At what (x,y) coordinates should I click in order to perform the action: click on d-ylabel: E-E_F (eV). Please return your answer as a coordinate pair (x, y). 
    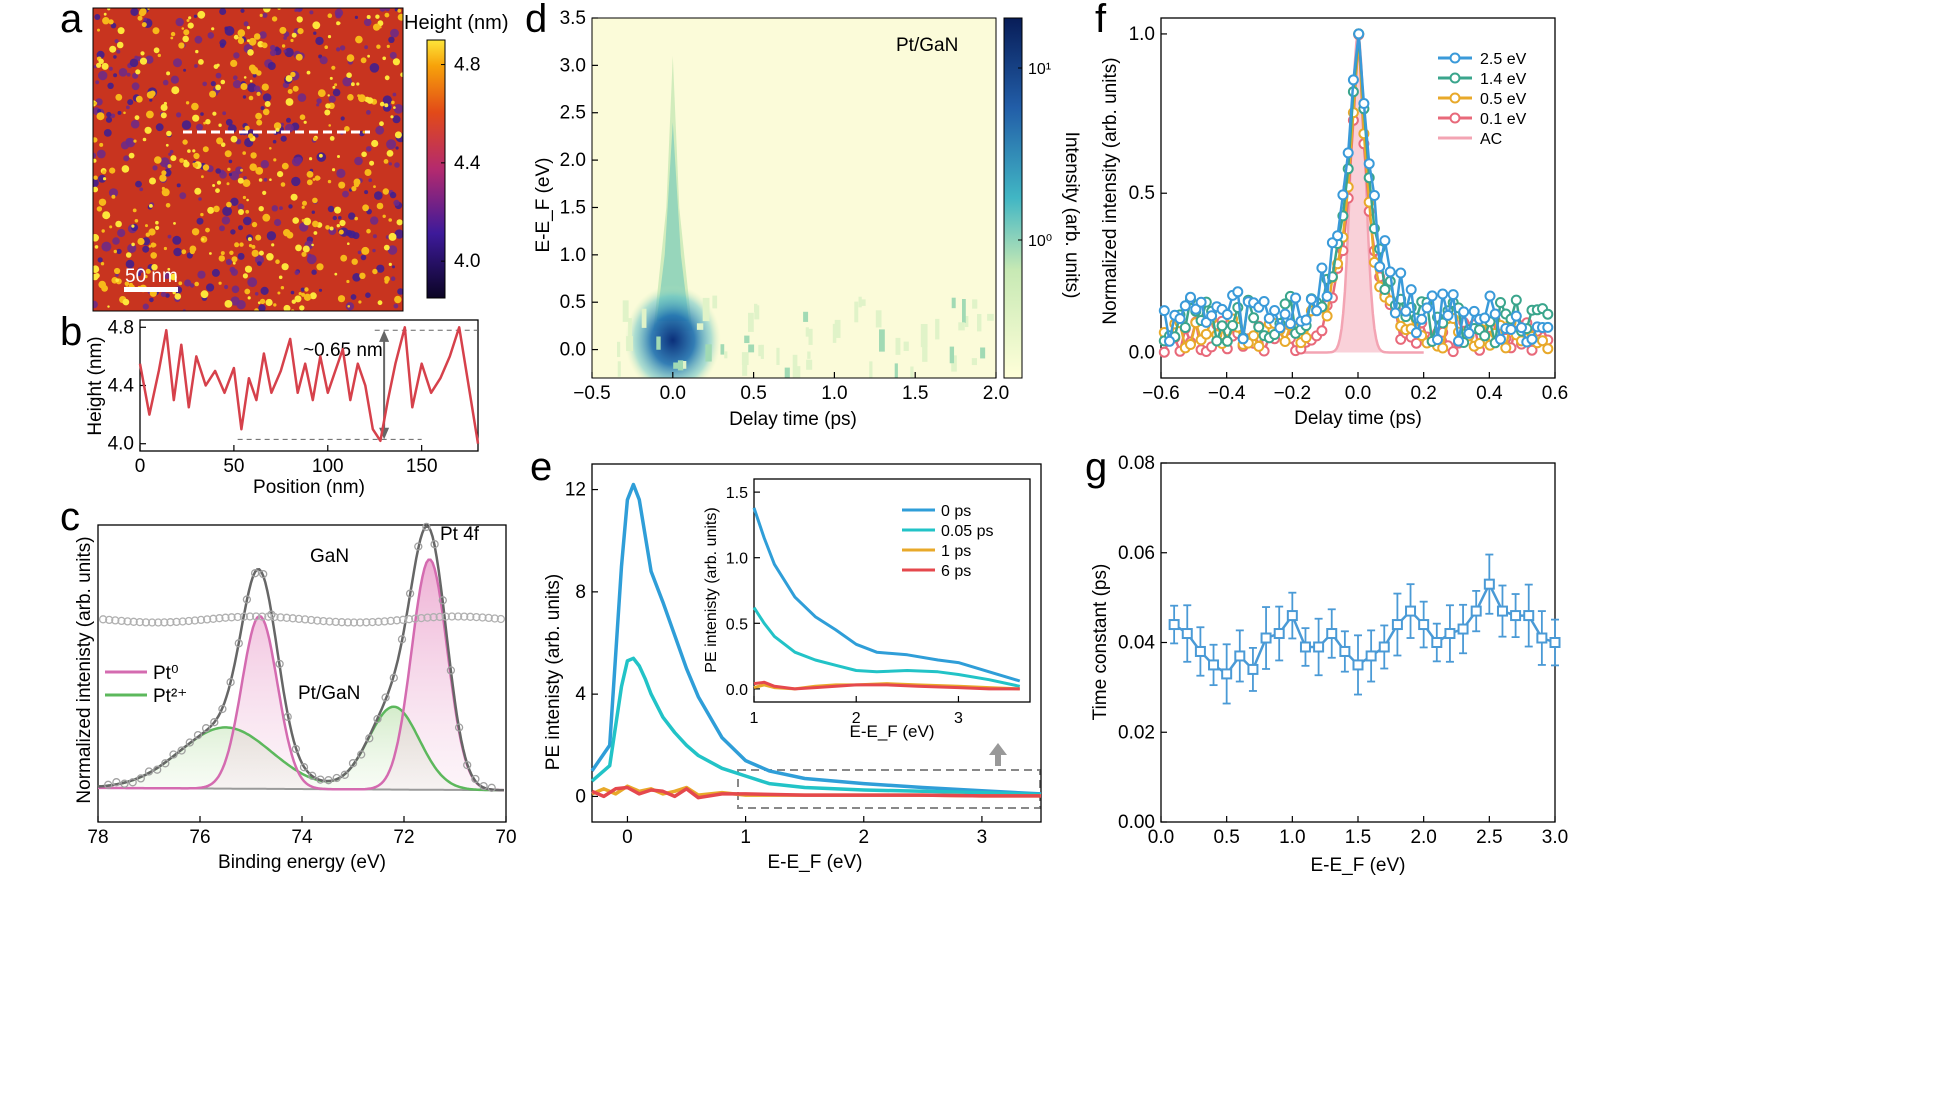
    Looking at the image, I should click on (543, 204).